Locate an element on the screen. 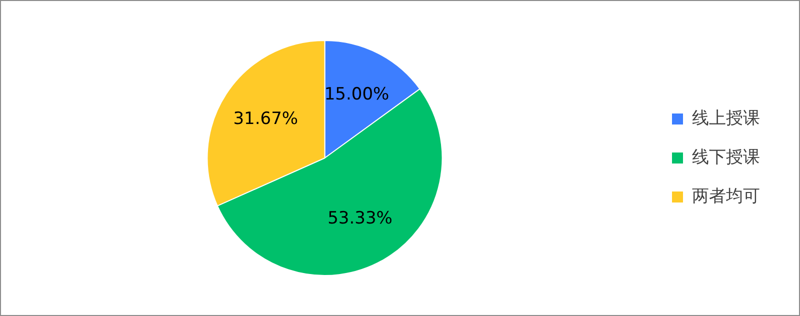 The width and height of the screenshot is (800, 316). data-label: 31.67% is located at coordinates (265, 119).